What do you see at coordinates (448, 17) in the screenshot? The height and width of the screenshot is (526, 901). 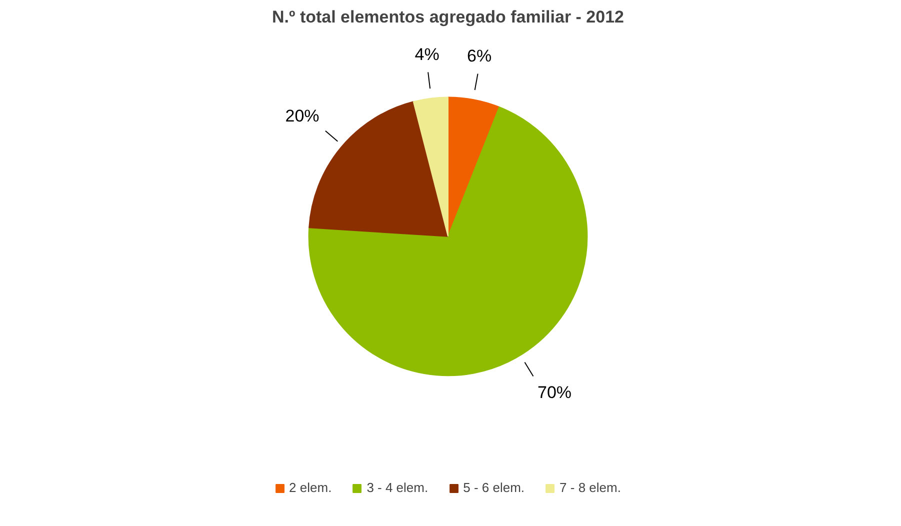 I see `chart-title: N.º total elementos agregado familiar - 2012` at bounding box center [448, 17].